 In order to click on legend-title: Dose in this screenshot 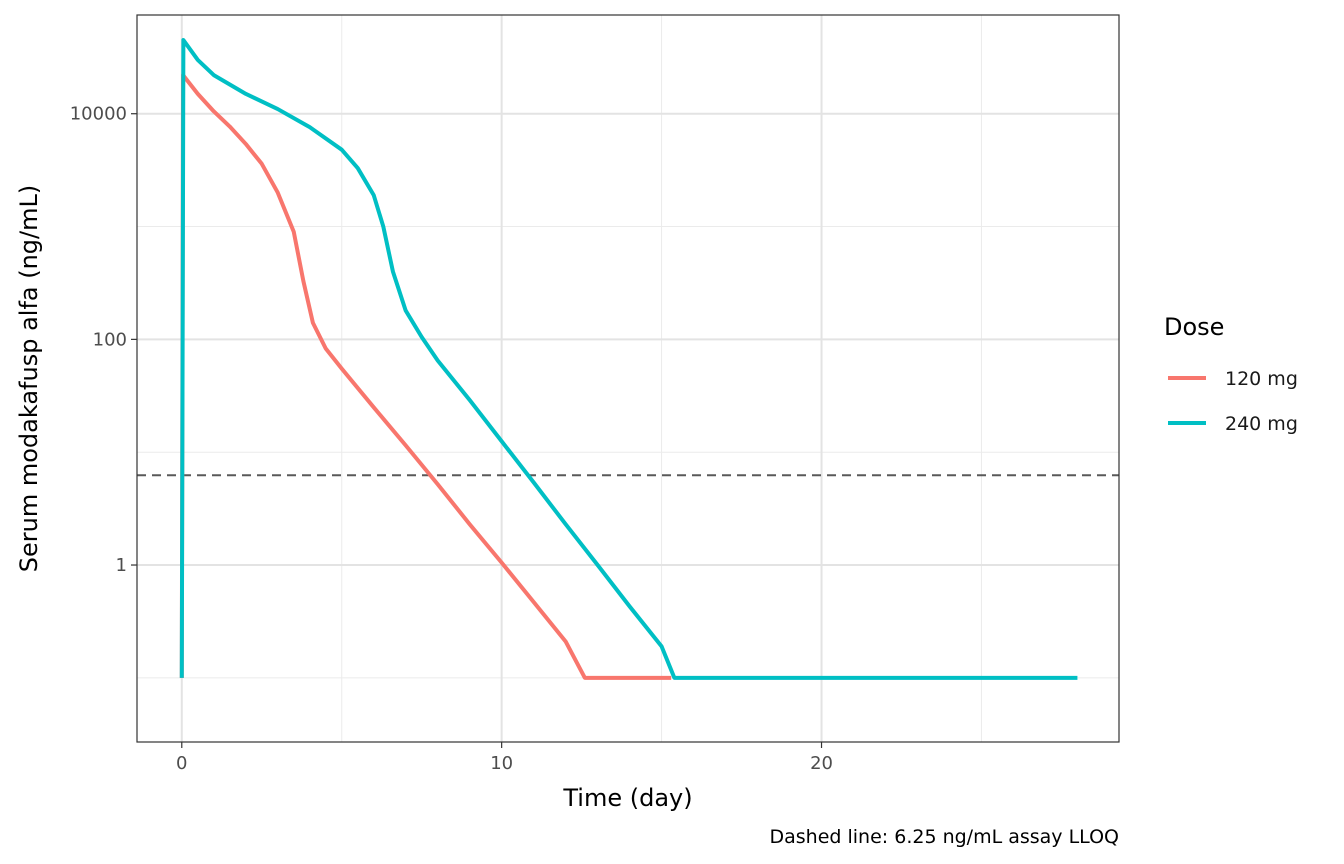, I will do `click(1194, 327)`.